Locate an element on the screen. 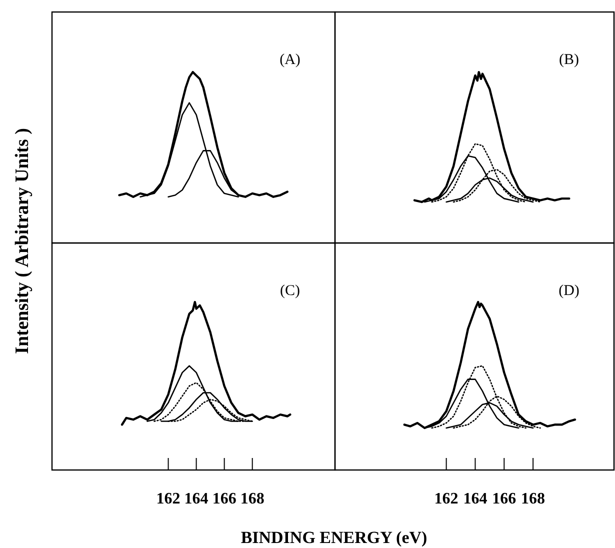 The height and width of the screenshot is (548, 615). y-axis-title: Intensity ( Arbitrary Units ) is located at coordinates (22, 241).